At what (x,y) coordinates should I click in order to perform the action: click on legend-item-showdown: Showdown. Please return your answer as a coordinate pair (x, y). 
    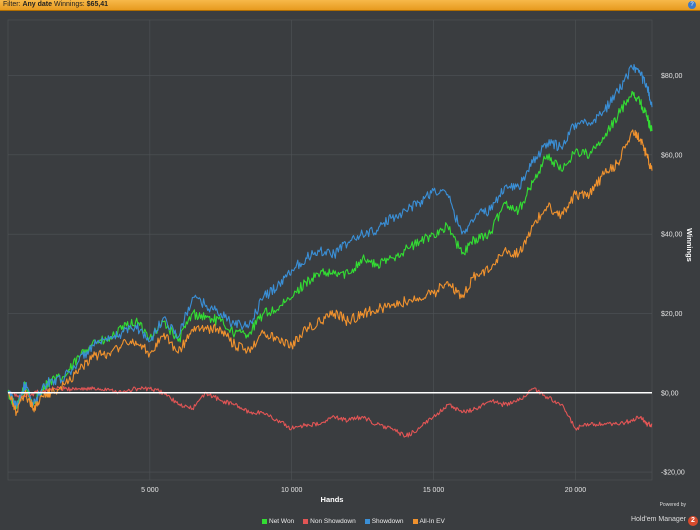
    Looking at the image, I should click on (384, 521).